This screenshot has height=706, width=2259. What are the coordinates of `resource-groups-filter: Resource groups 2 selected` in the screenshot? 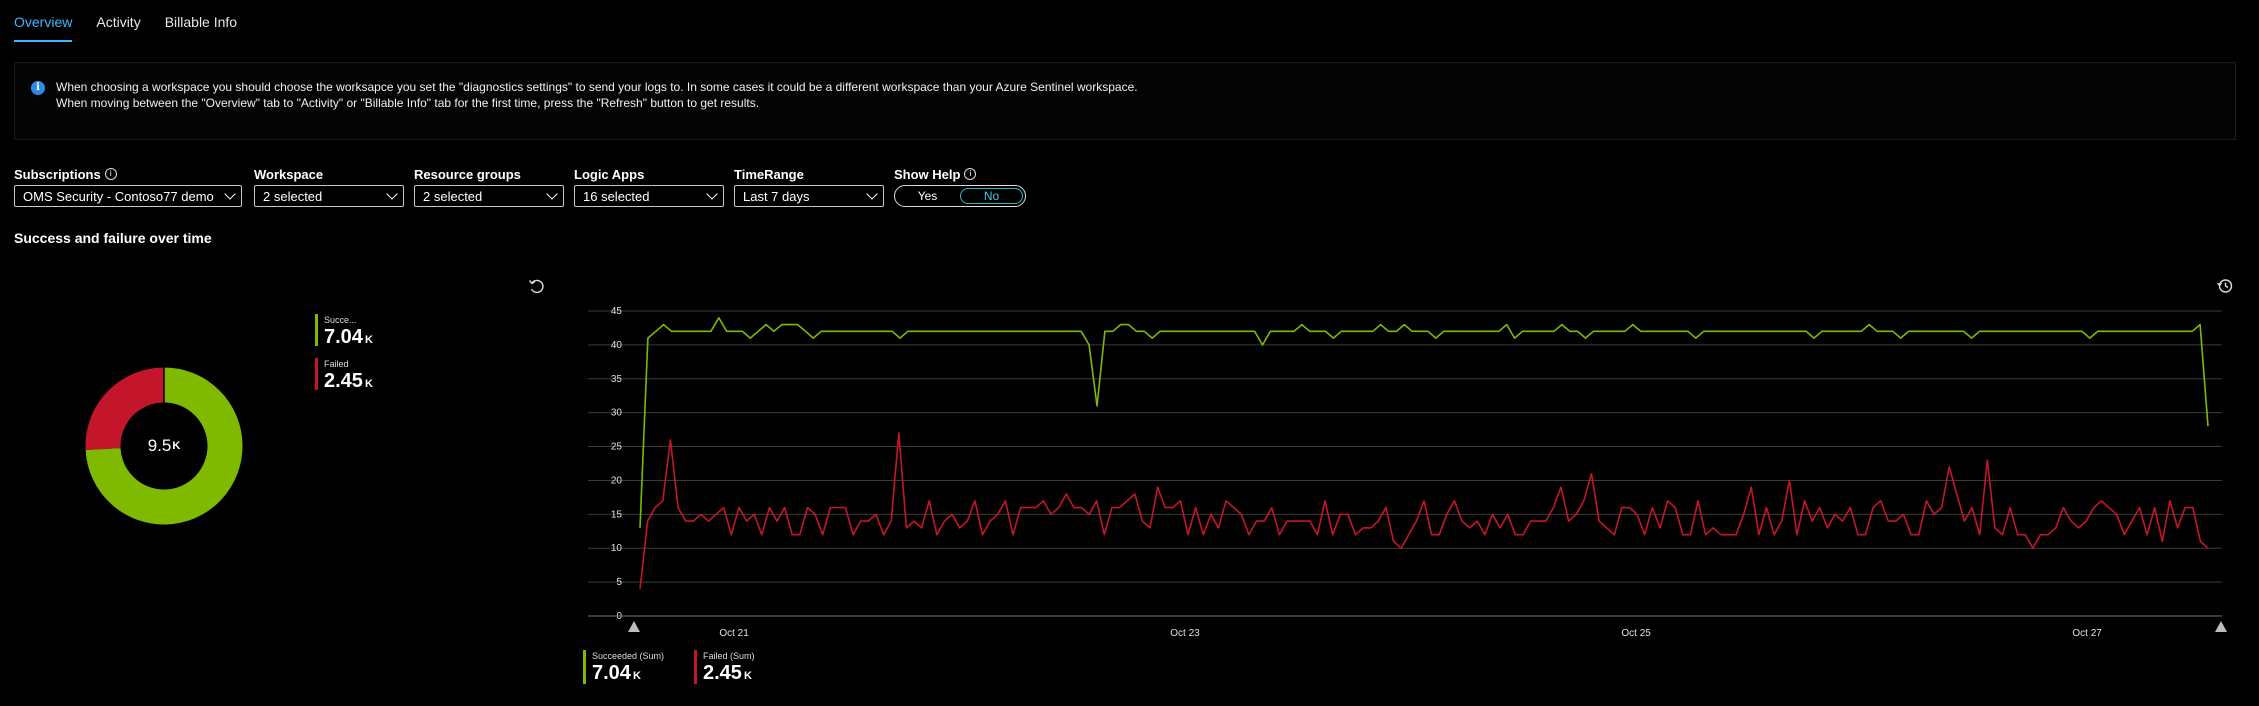 It's located at (489, 186).